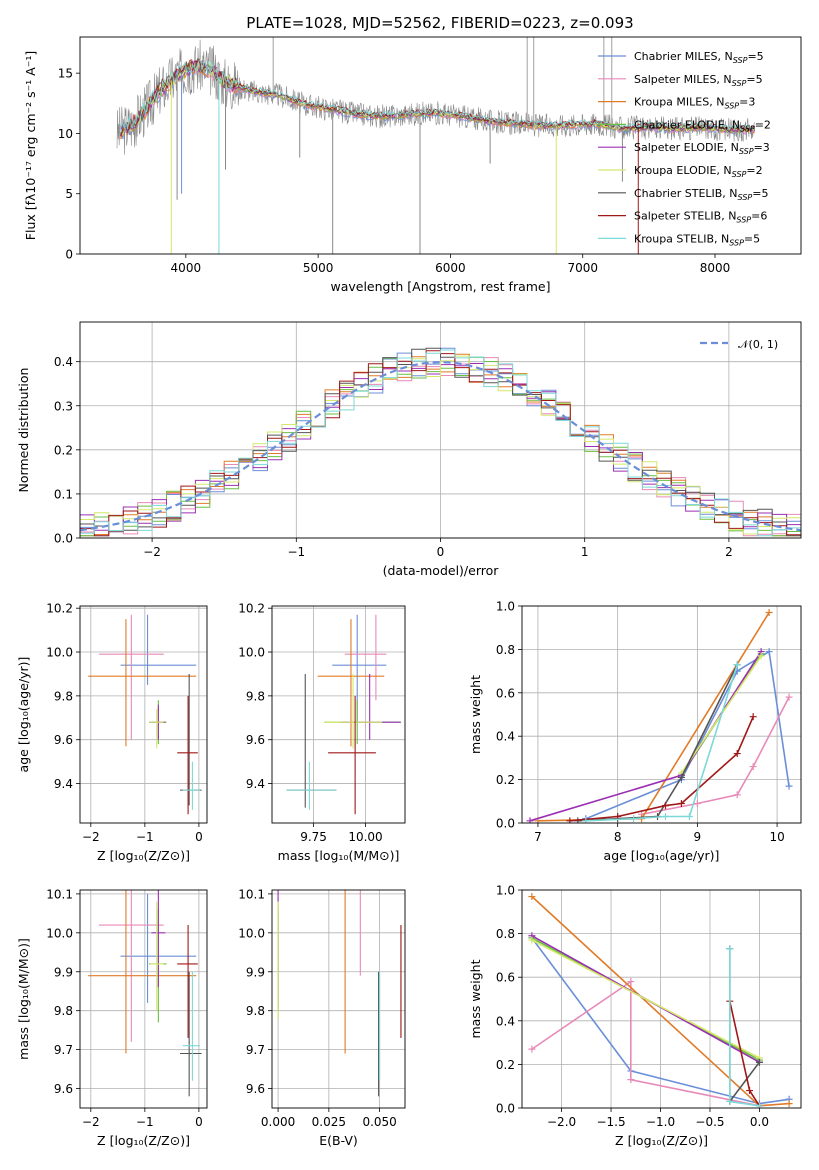 The image size is (819, 1170). I want to click on gaussian-curve, so click(440, 446).